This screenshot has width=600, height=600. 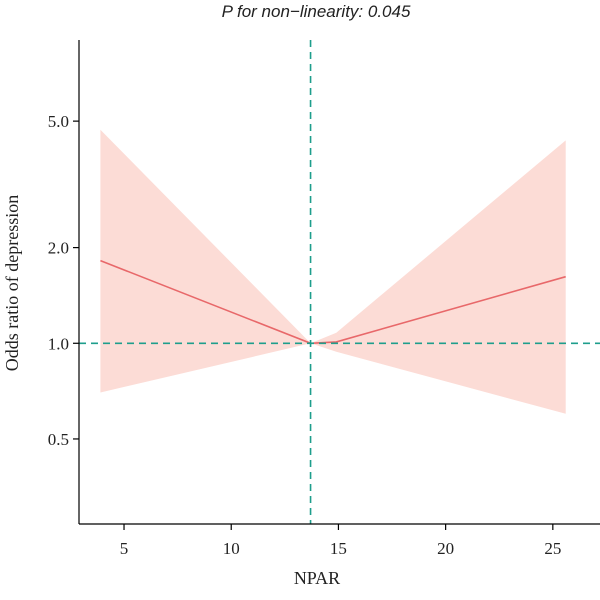 I want to click on chart-title: P for non−linearity: 0.045, so click(x=316, y=11).